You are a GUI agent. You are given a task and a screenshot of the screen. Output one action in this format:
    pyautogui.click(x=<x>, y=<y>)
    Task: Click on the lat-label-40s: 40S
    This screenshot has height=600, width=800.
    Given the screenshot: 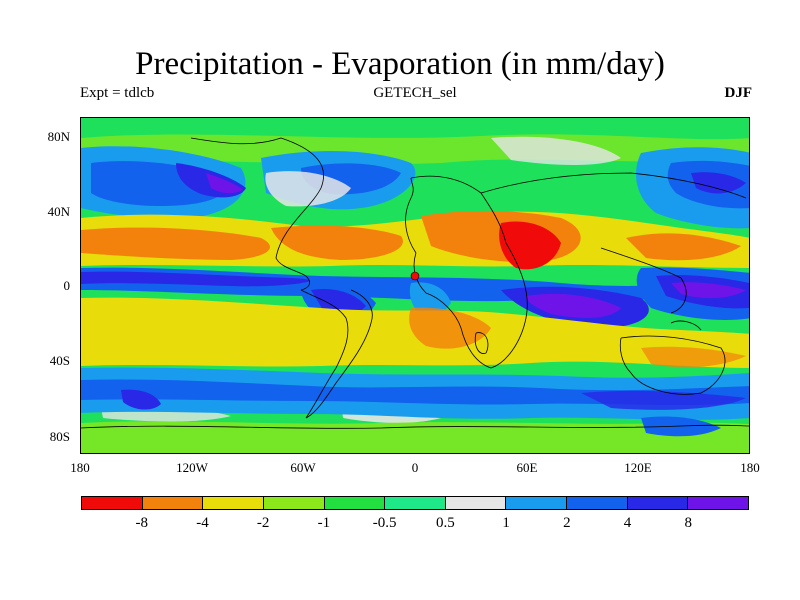 What is the action you would take?
    pyautogui.click(x=59, y=360)
    